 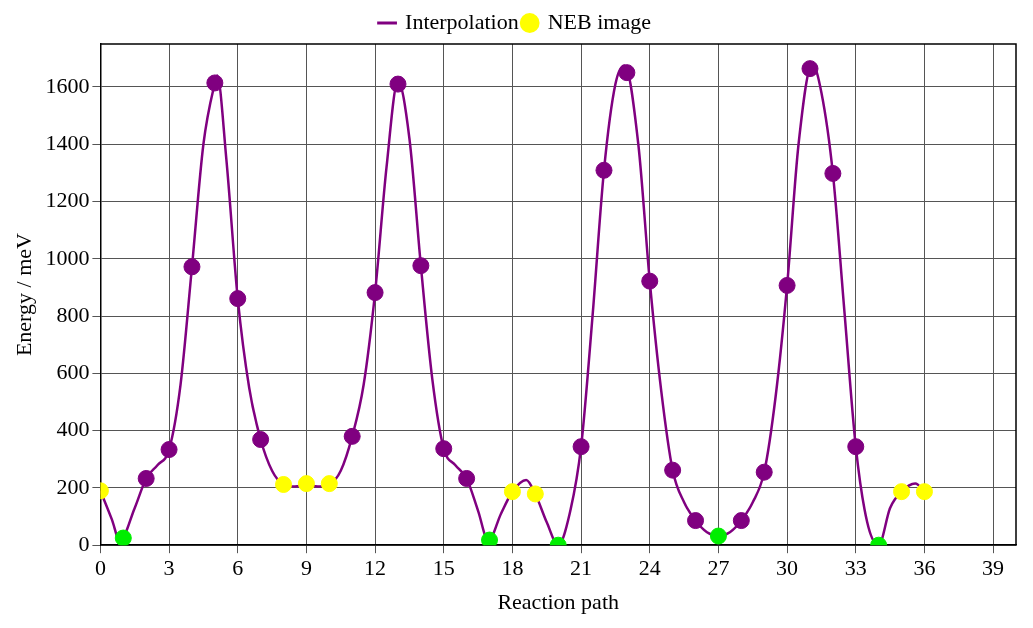 I want to click on x-tick-label: 12, so click(x=375, y=568).